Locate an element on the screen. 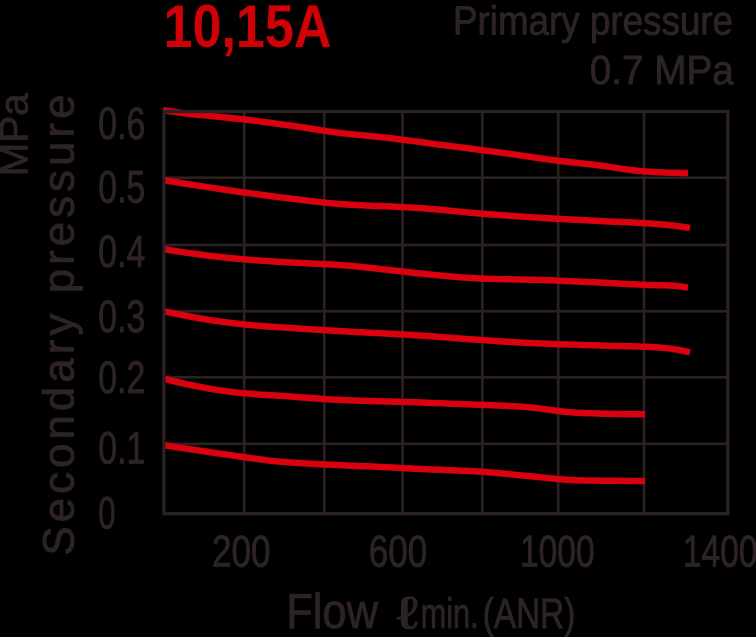  svg-text: 0.7 MPa is located at coordinates (662, 70).